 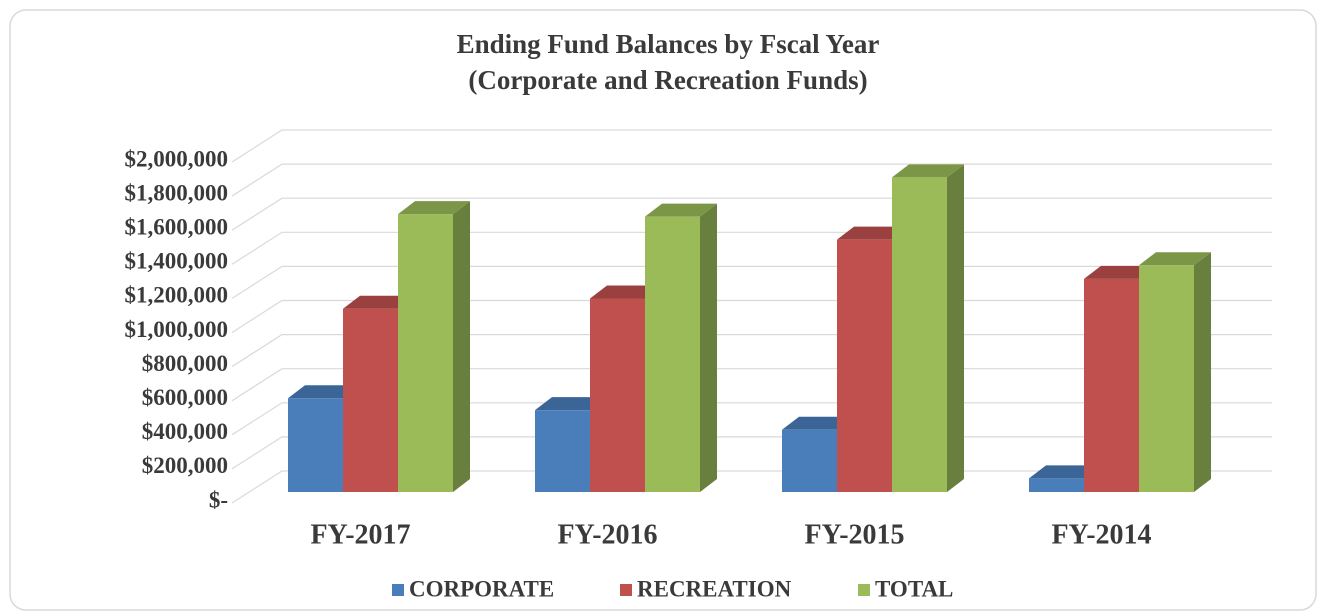 What do you see at coordinates (185, 431) in the screenshot?
I see `y-tick-label: $400,000` at bounding box center [185, 431].